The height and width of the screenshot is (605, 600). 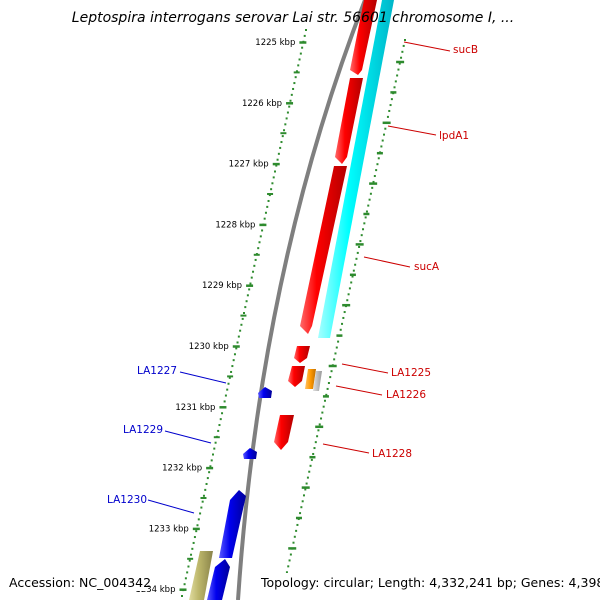 I want to click on cds-feature-LA1229, so click(x=250, y=453).